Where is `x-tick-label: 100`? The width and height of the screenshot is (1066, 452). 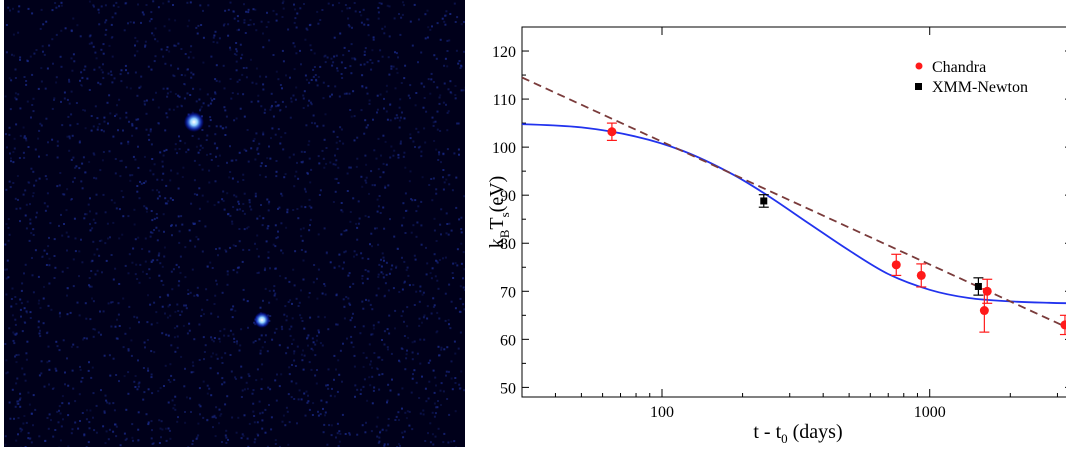
x-tick-label: 100 is located at coordinates (662, 412).